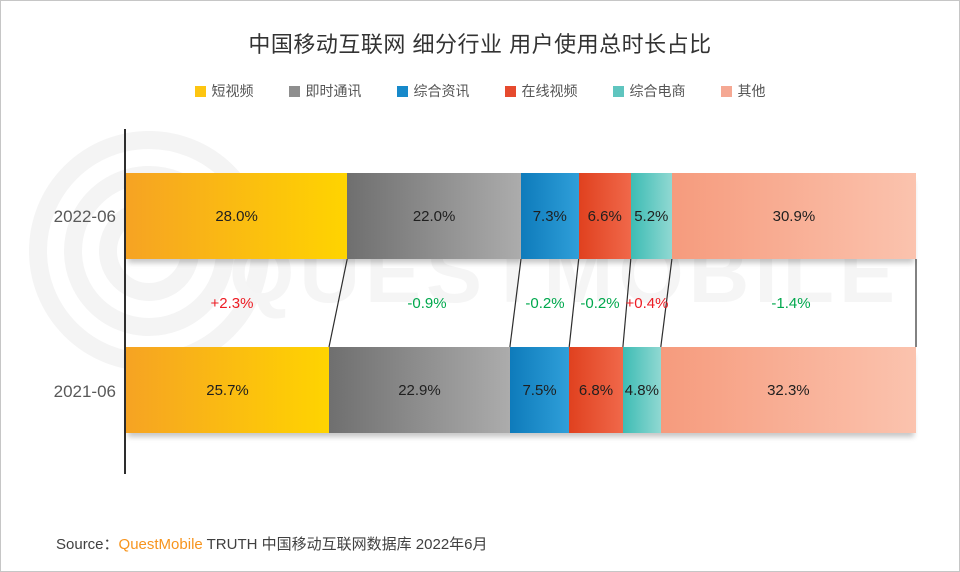 This screenshot has width=960, height=572. I want to click on bar-segment-1: 22.0%, so click(434, 216).